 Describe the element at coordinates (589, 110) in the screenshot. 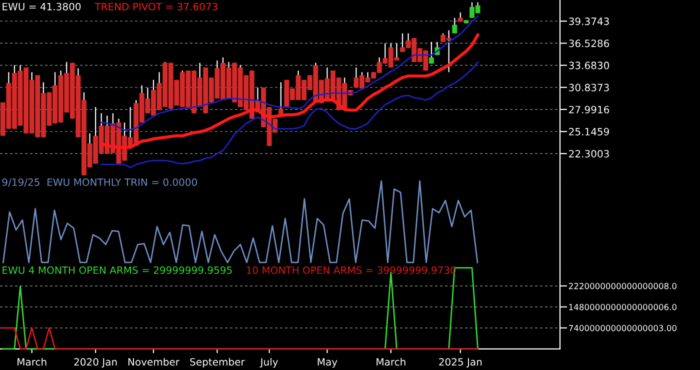

I see `y-tick-label: 27.9916` at that location.